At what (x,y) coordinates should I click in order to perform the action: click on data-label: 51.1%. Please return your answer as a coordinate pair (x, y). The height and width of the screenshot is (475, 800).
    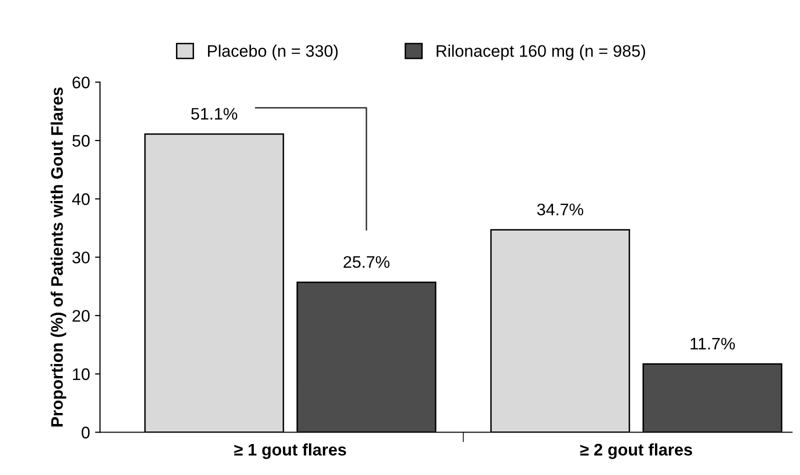
    Looking at the image, I should click on (214, 114).